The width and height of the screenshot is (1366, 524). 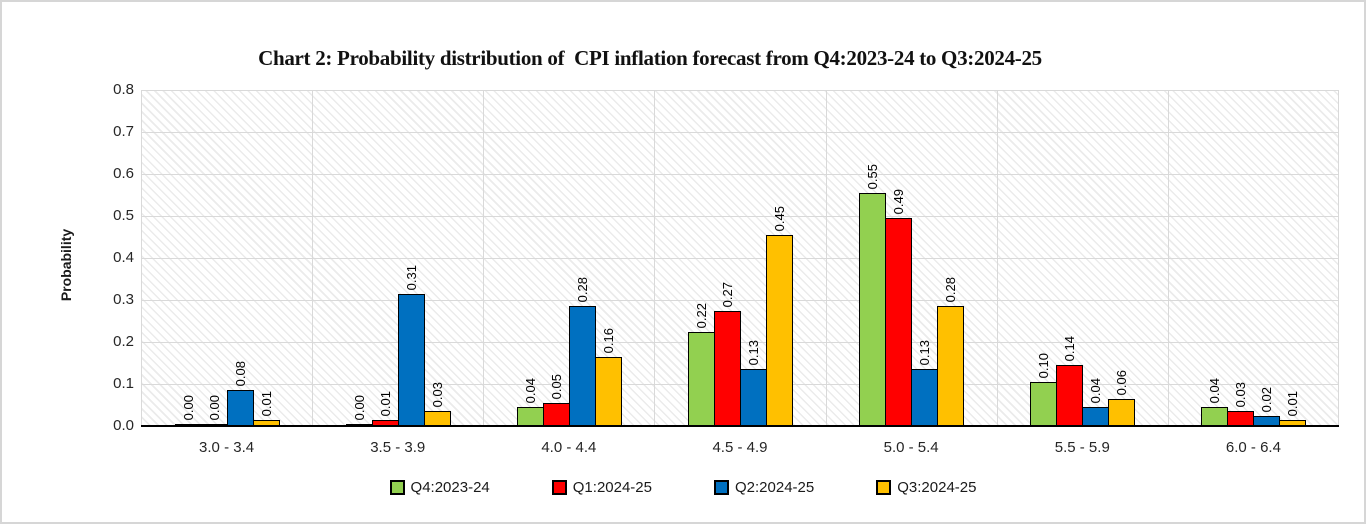 What do you see at coordinates (188, 425) in the screenshot?
I see `bar-Q4:2023-24-3.0 - 3.4` at bounding box center [188, 425].